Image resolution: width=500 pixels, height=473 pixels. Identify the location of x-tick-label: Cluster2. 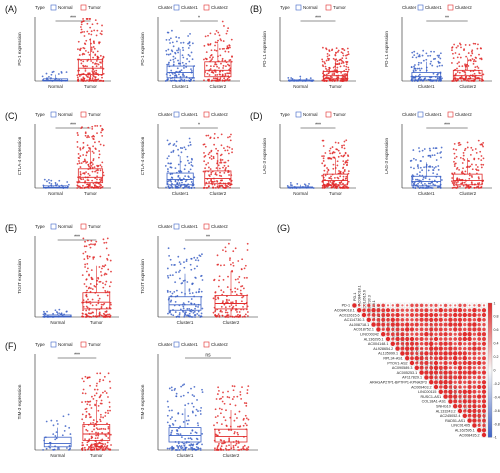
(467, 86).